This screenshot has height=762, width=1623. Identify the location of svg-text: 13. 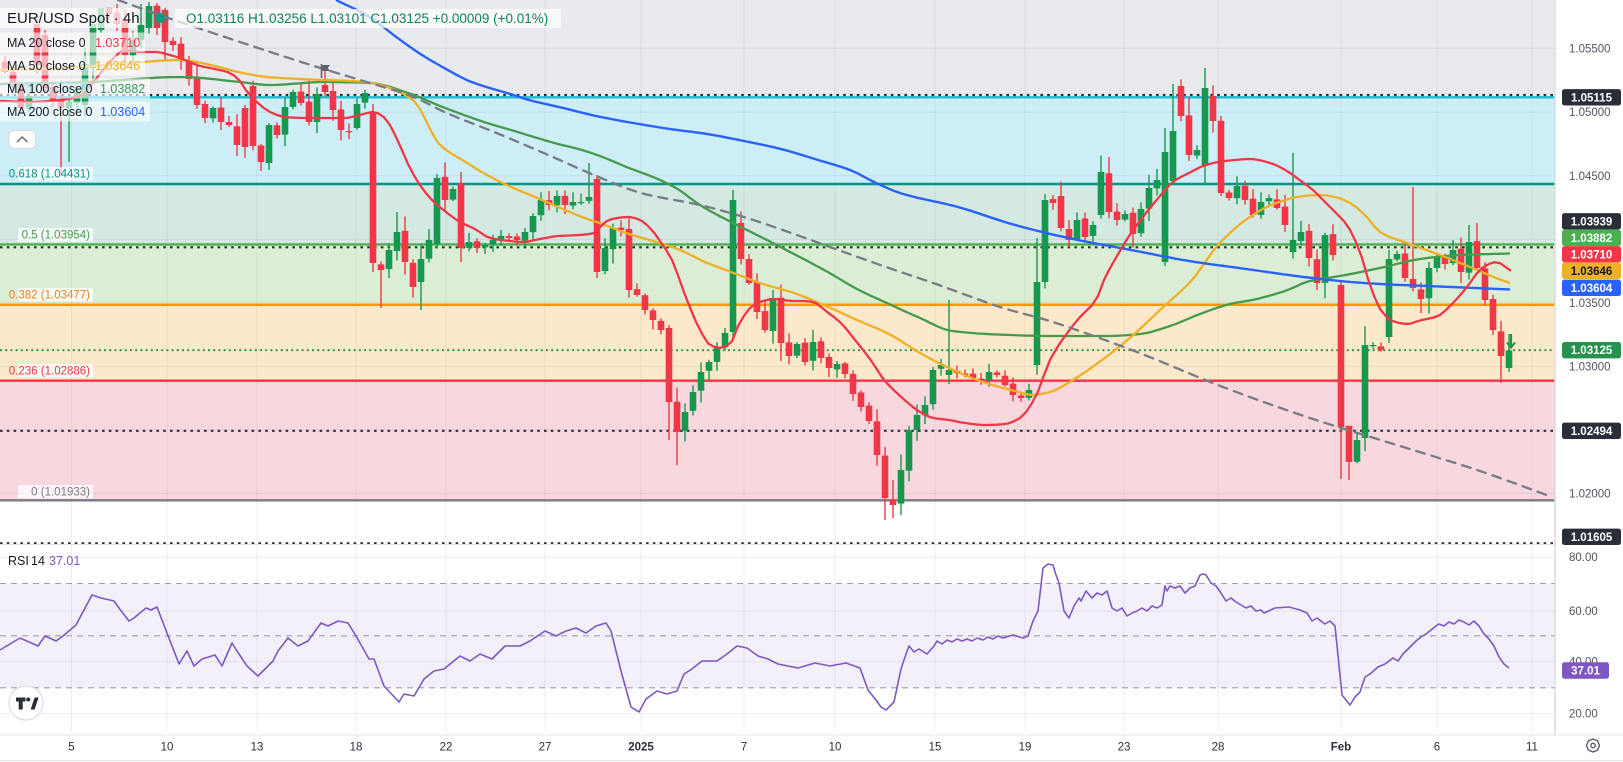
(257, 748).